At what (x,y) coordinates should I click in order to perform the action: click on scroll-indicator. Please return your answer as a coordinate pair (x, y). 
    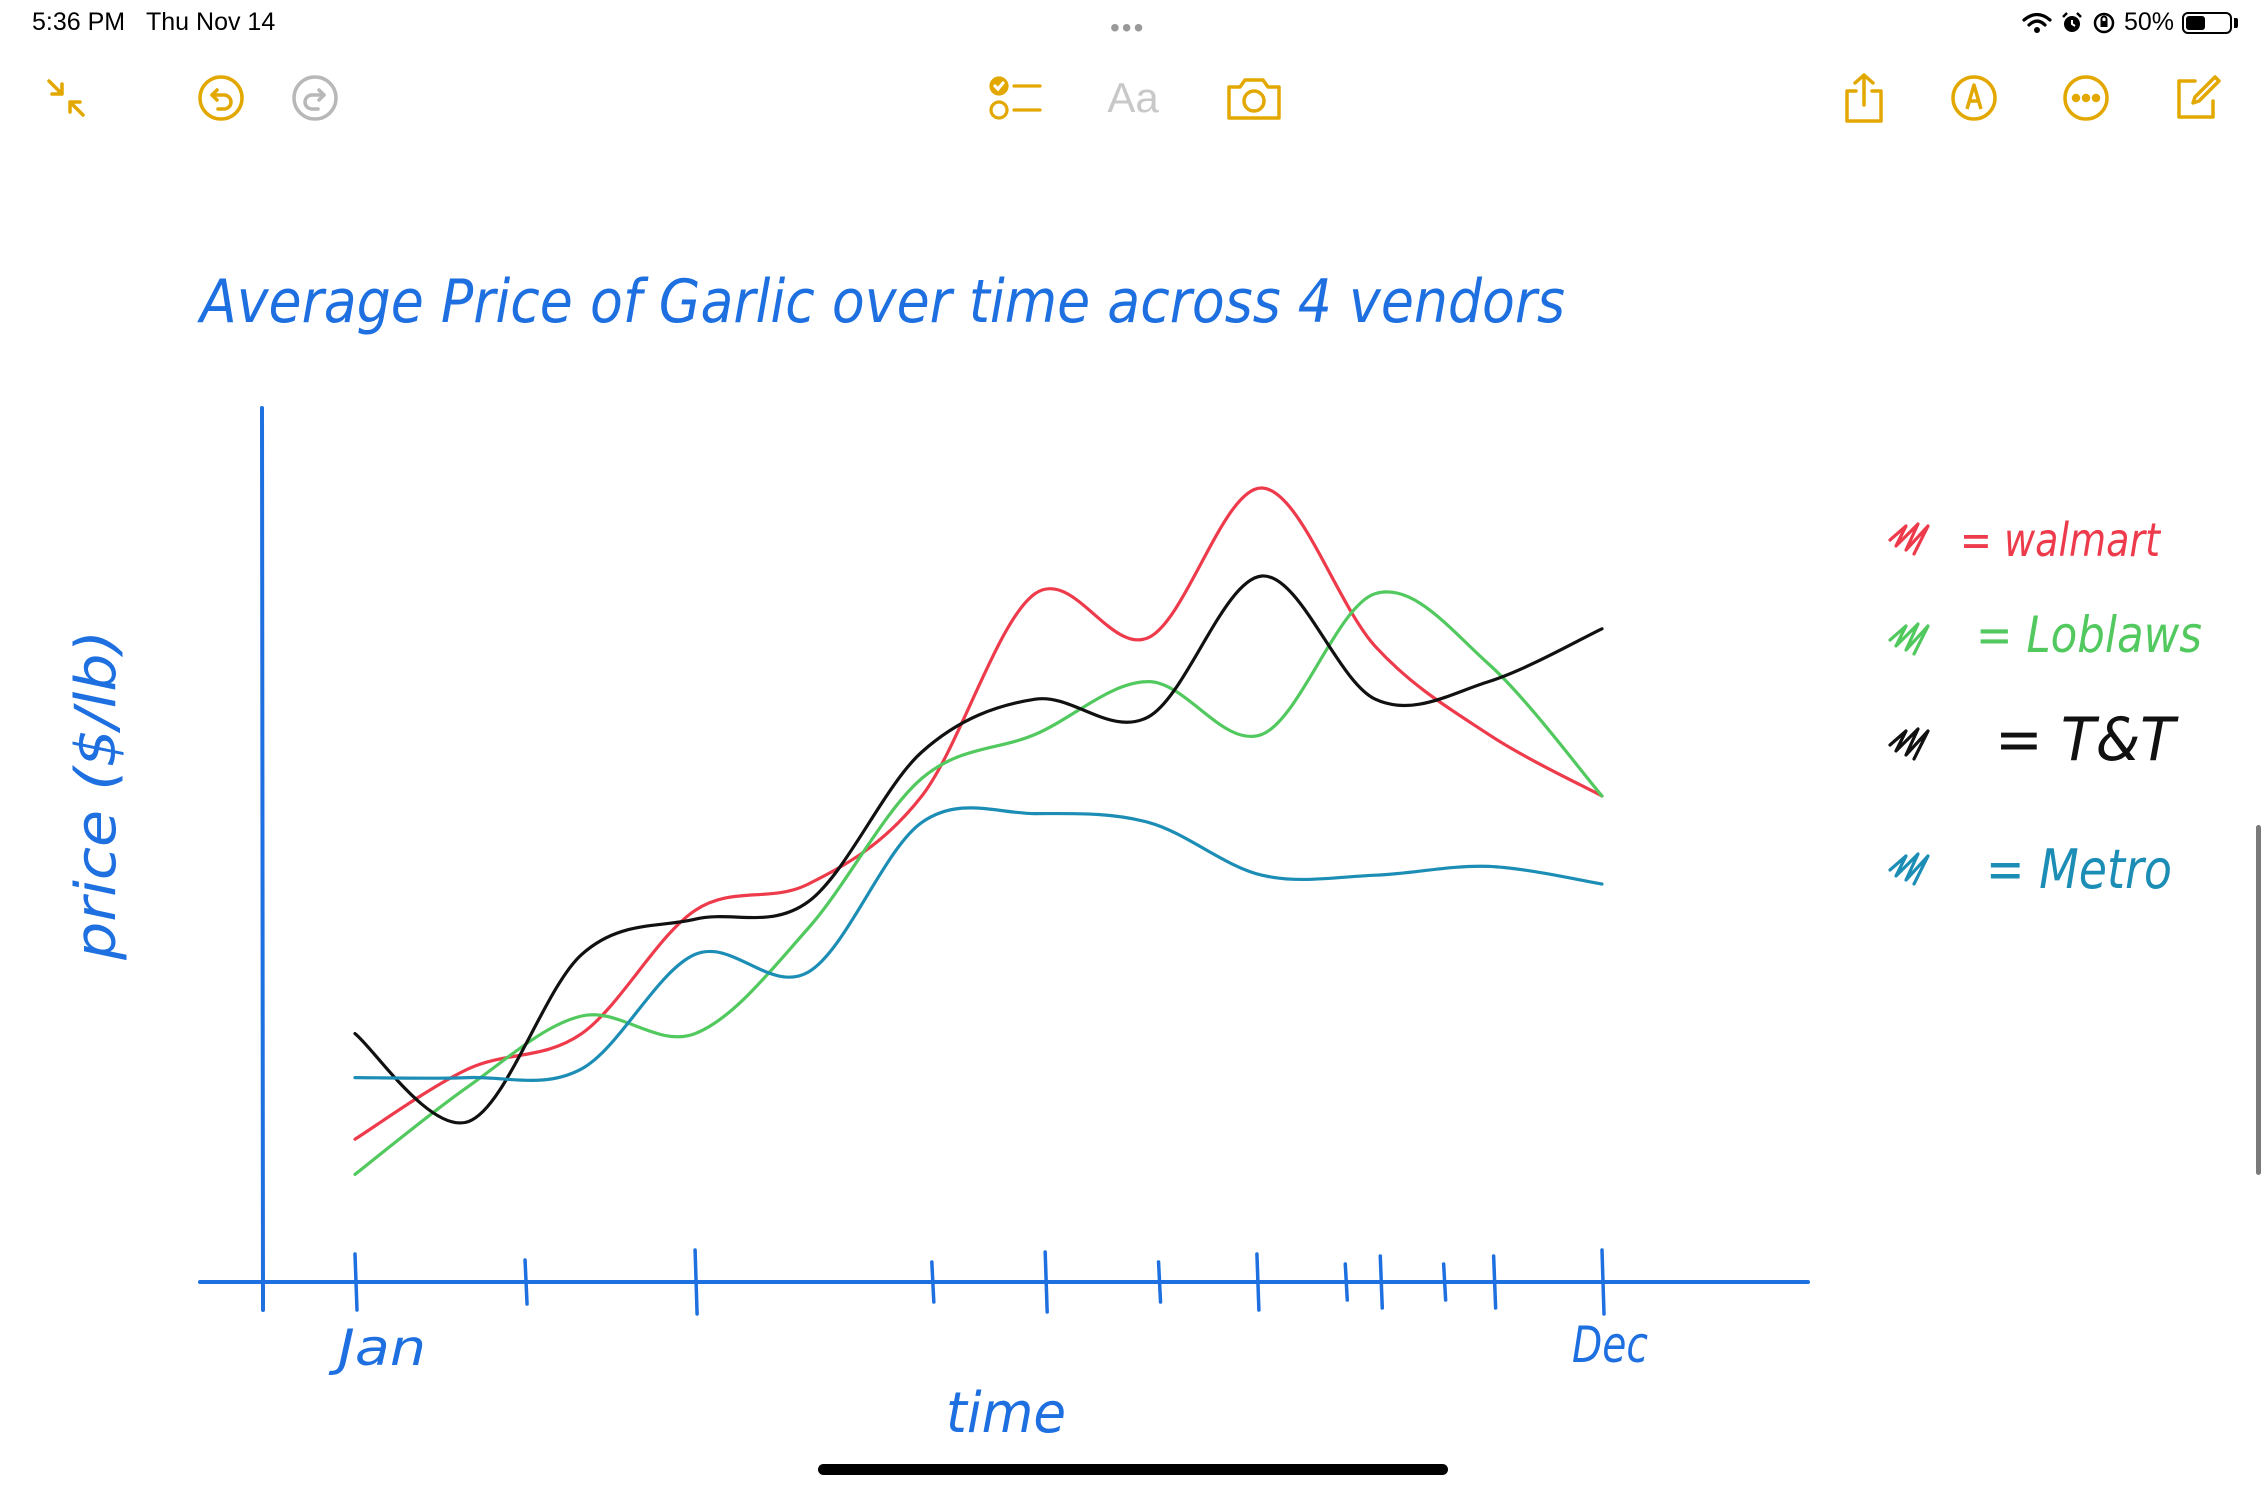
    Looking at the image, I should click on (2258, 1000).